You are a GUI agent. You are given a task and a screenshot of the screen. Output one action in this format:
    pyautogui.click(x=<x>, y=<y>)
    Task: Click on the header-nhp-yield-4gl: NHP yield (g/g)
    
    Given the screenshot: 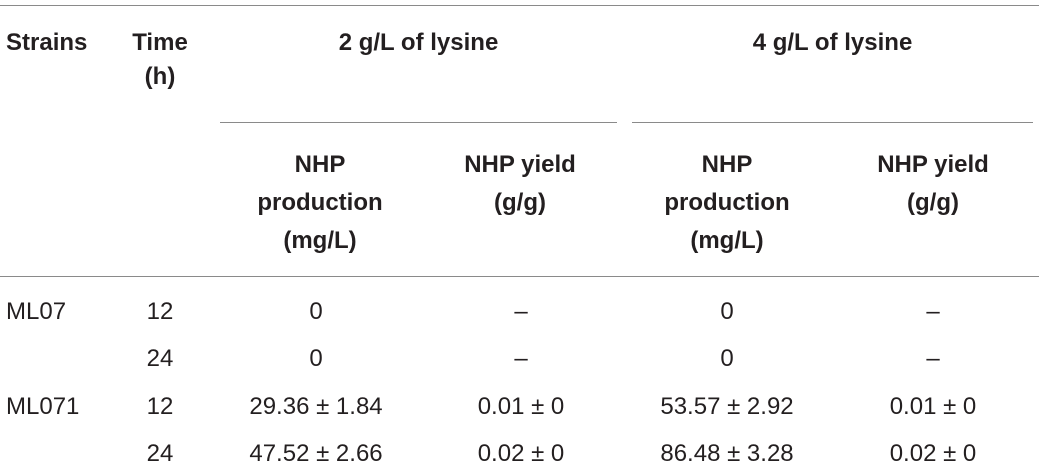 What is the action you would take?
    pyautogui.click(x=933, y=184)
    